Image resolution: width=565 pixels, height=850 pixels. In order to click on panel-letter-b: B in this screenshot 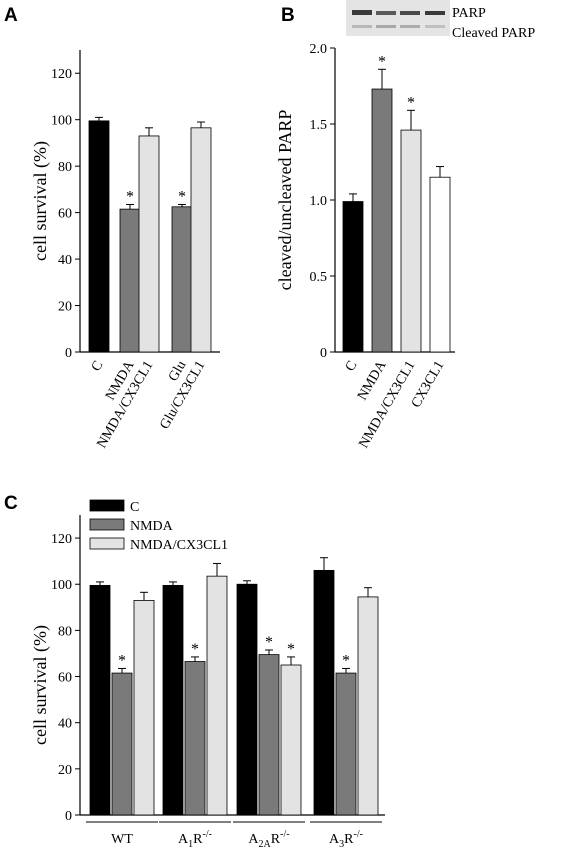, I will do `click(288, 15)`.